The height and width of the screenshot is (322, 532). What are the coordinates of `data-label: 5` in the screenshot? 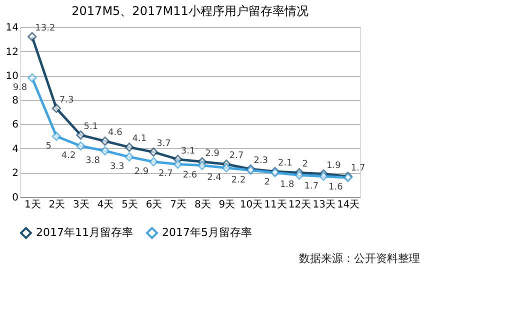 It's located at (49, 146).